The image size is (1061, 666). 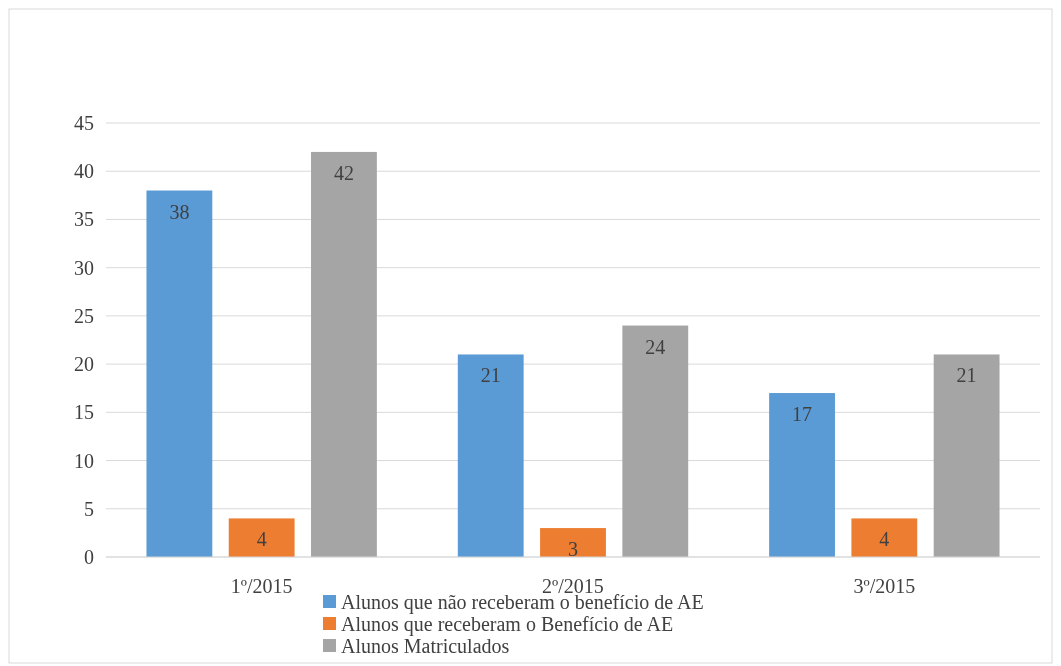 I want to click on y-tick-label: 35, so click(x=84, y=219).